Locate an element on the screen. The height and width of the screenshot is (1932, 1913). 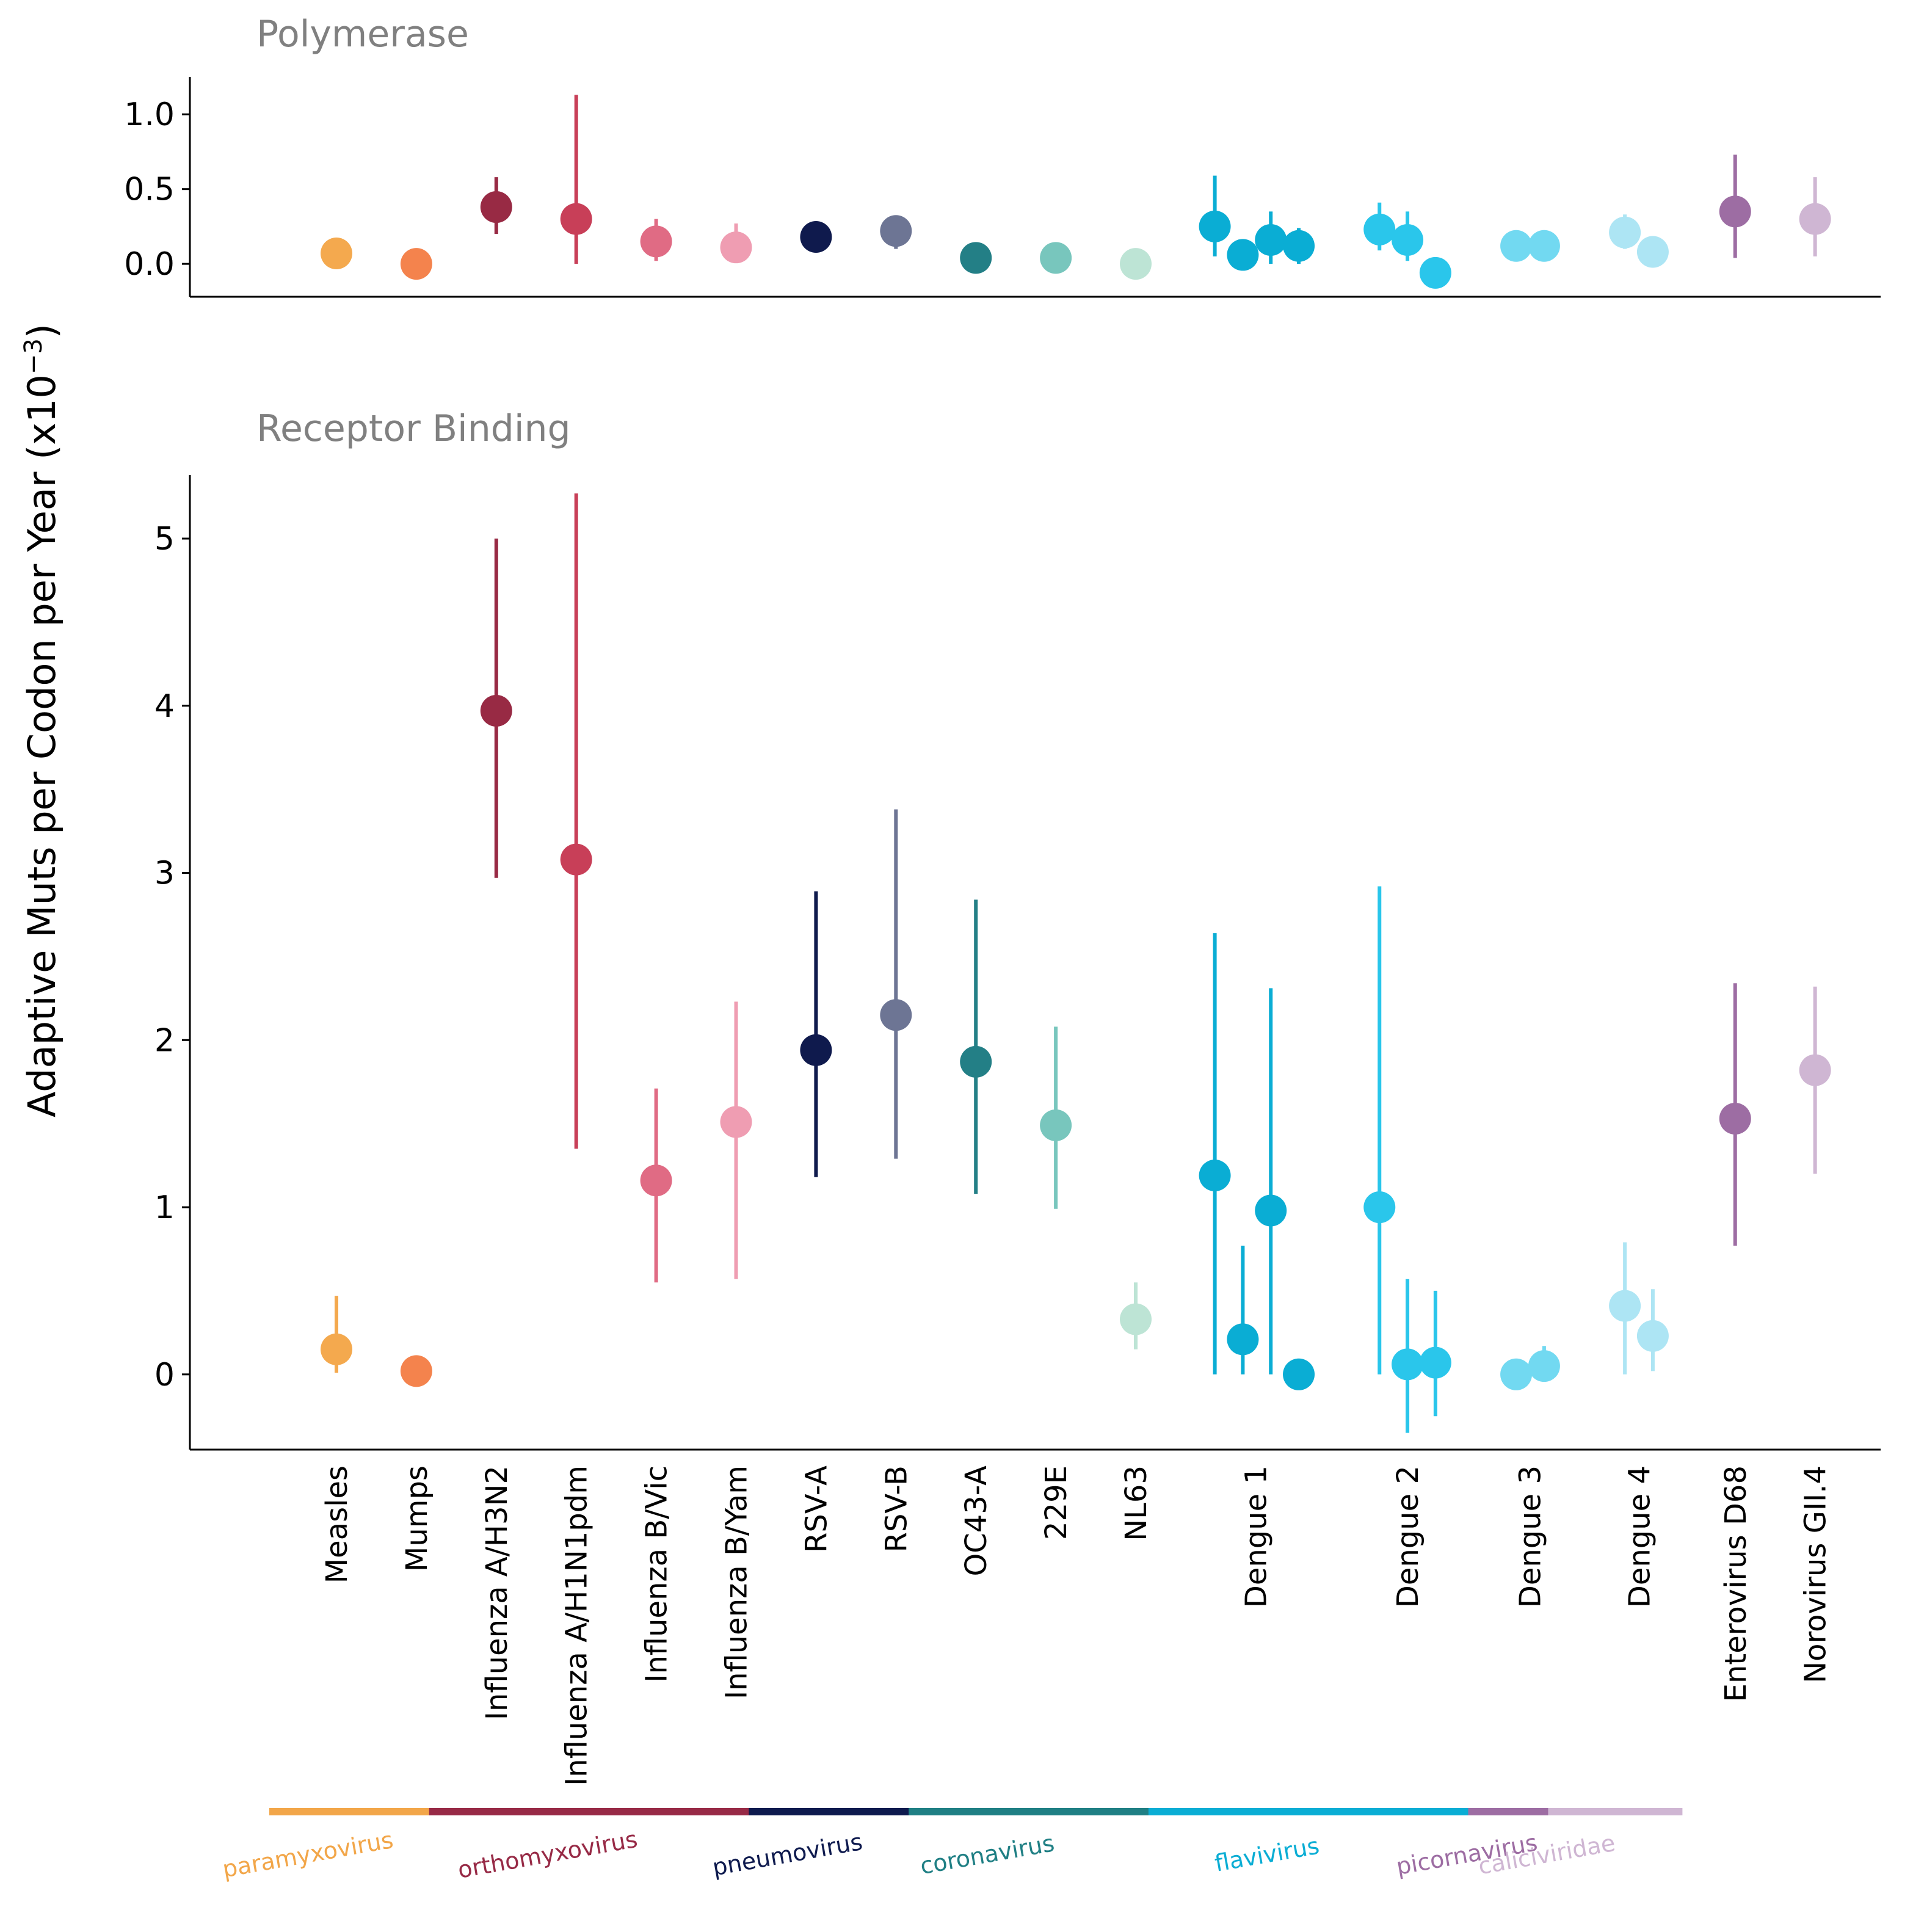
orthomyxovirus-label: orthomyxovirus is located at coordinates (547, 1855).